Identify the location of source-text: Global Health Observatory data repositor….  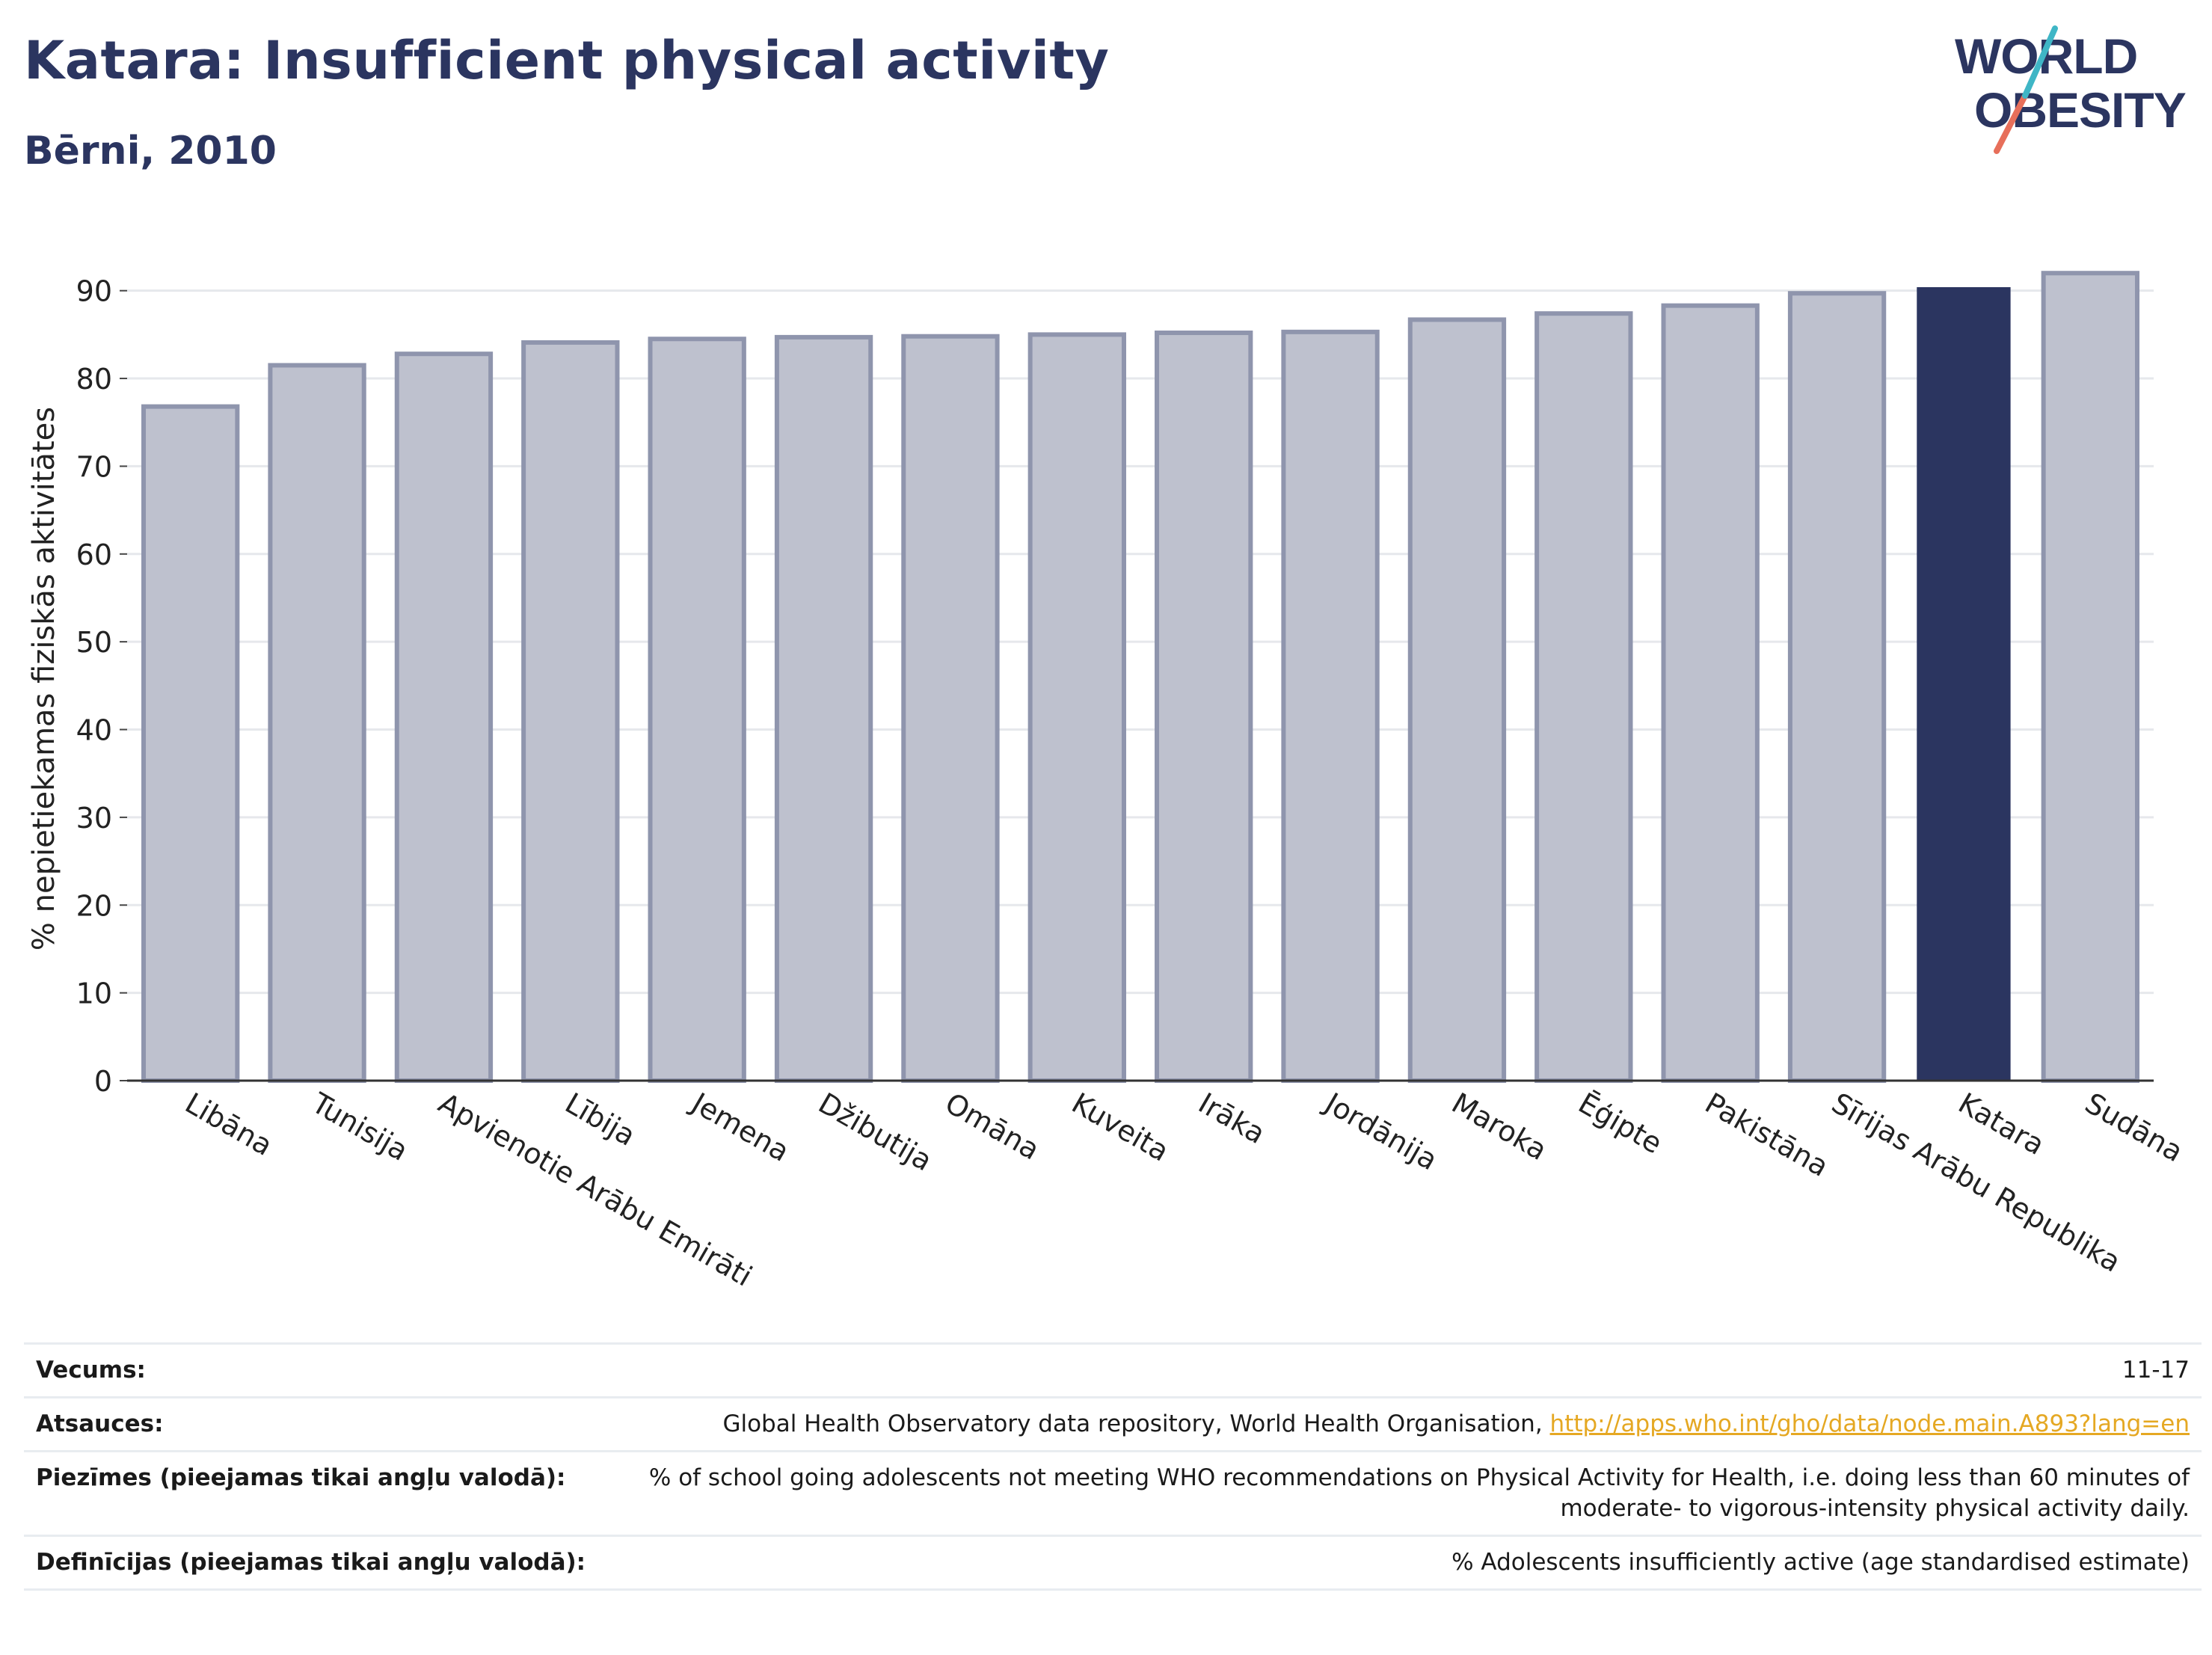
(1136, 1423).